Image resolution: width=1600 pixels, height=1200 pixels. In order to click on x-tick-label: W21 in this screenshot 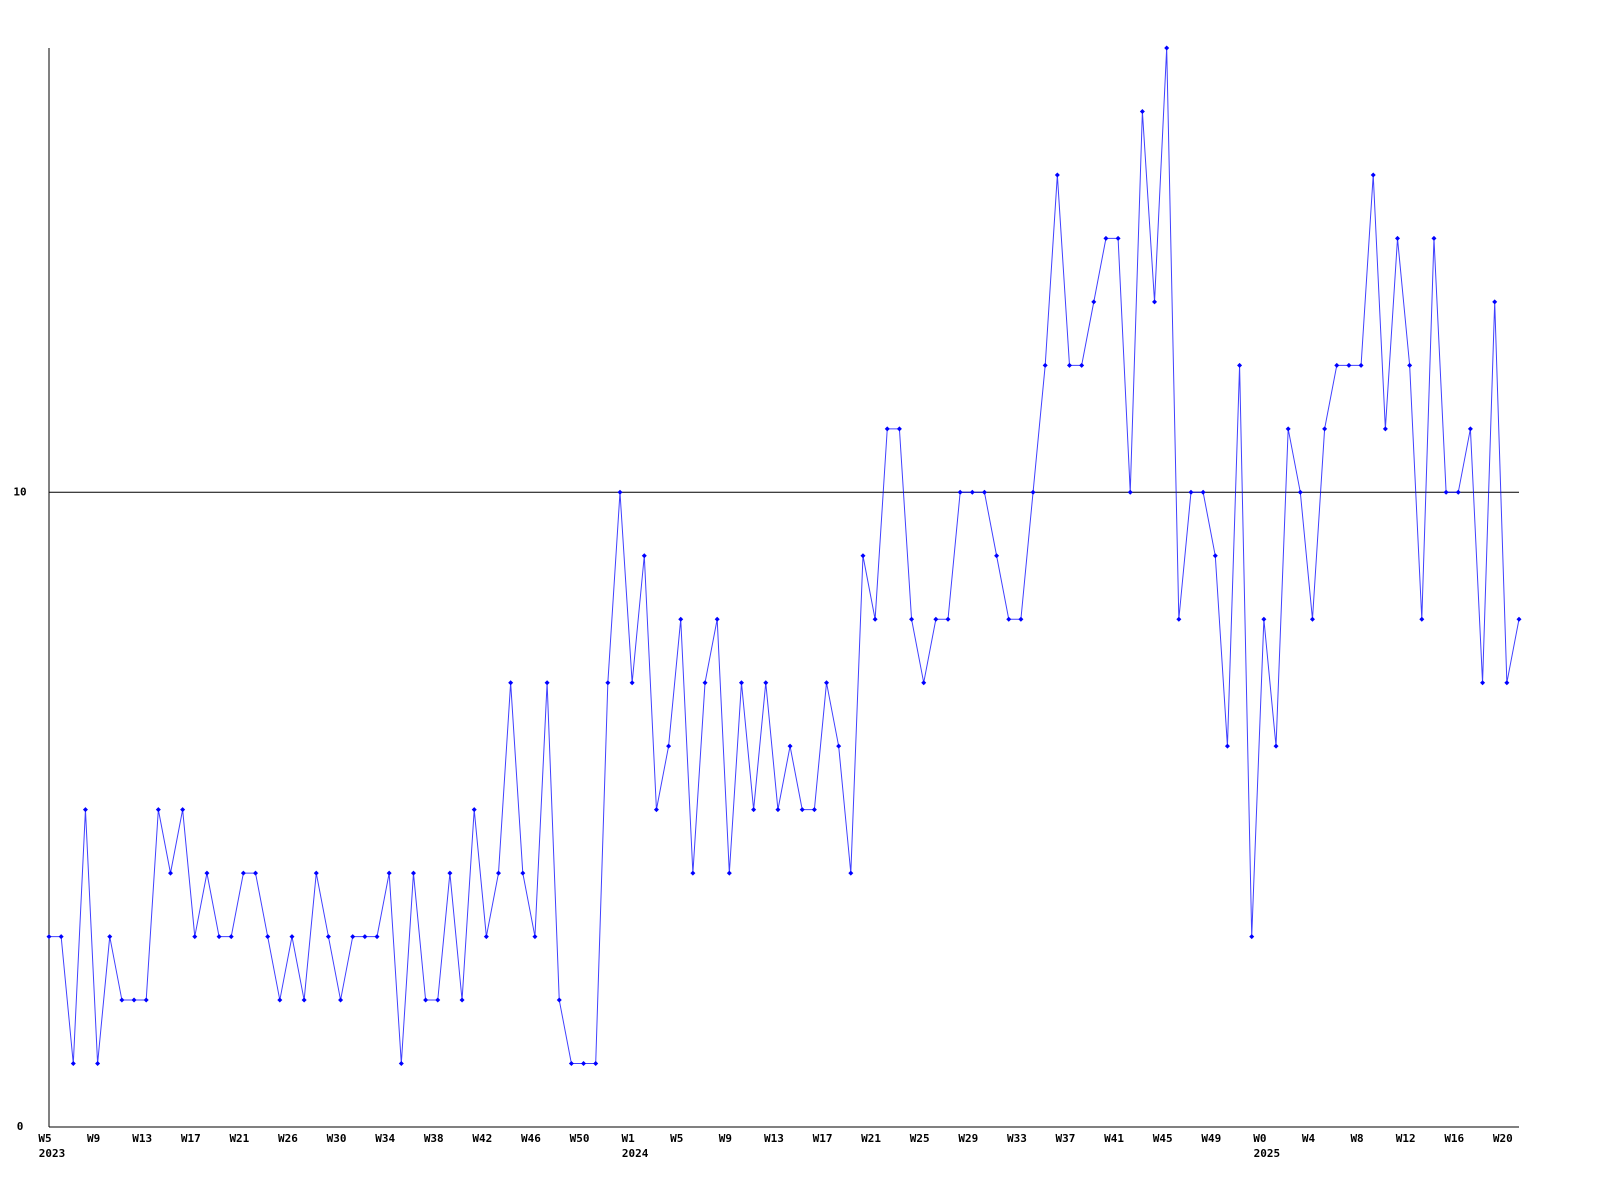, I will do `click(871, 1138)`.